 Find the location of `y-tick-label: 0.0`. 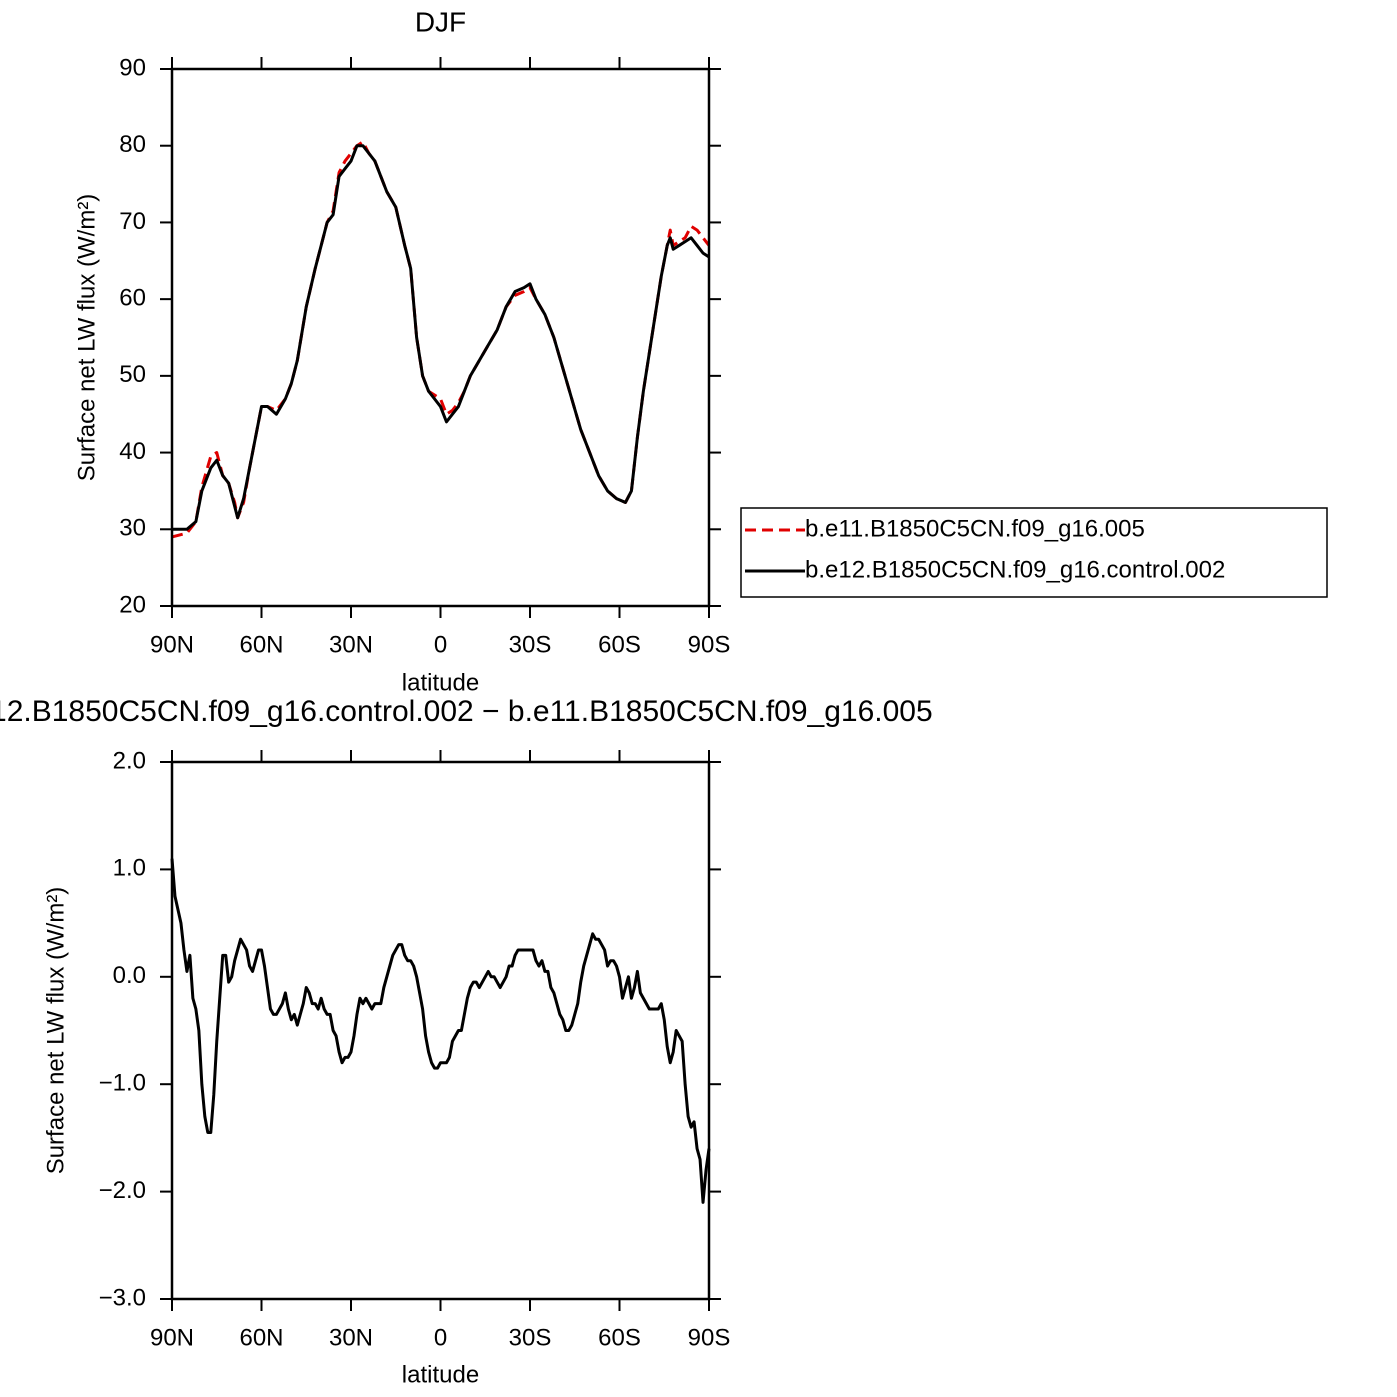

y-tick-label: 0.0 is located at coordinates (129, 975).